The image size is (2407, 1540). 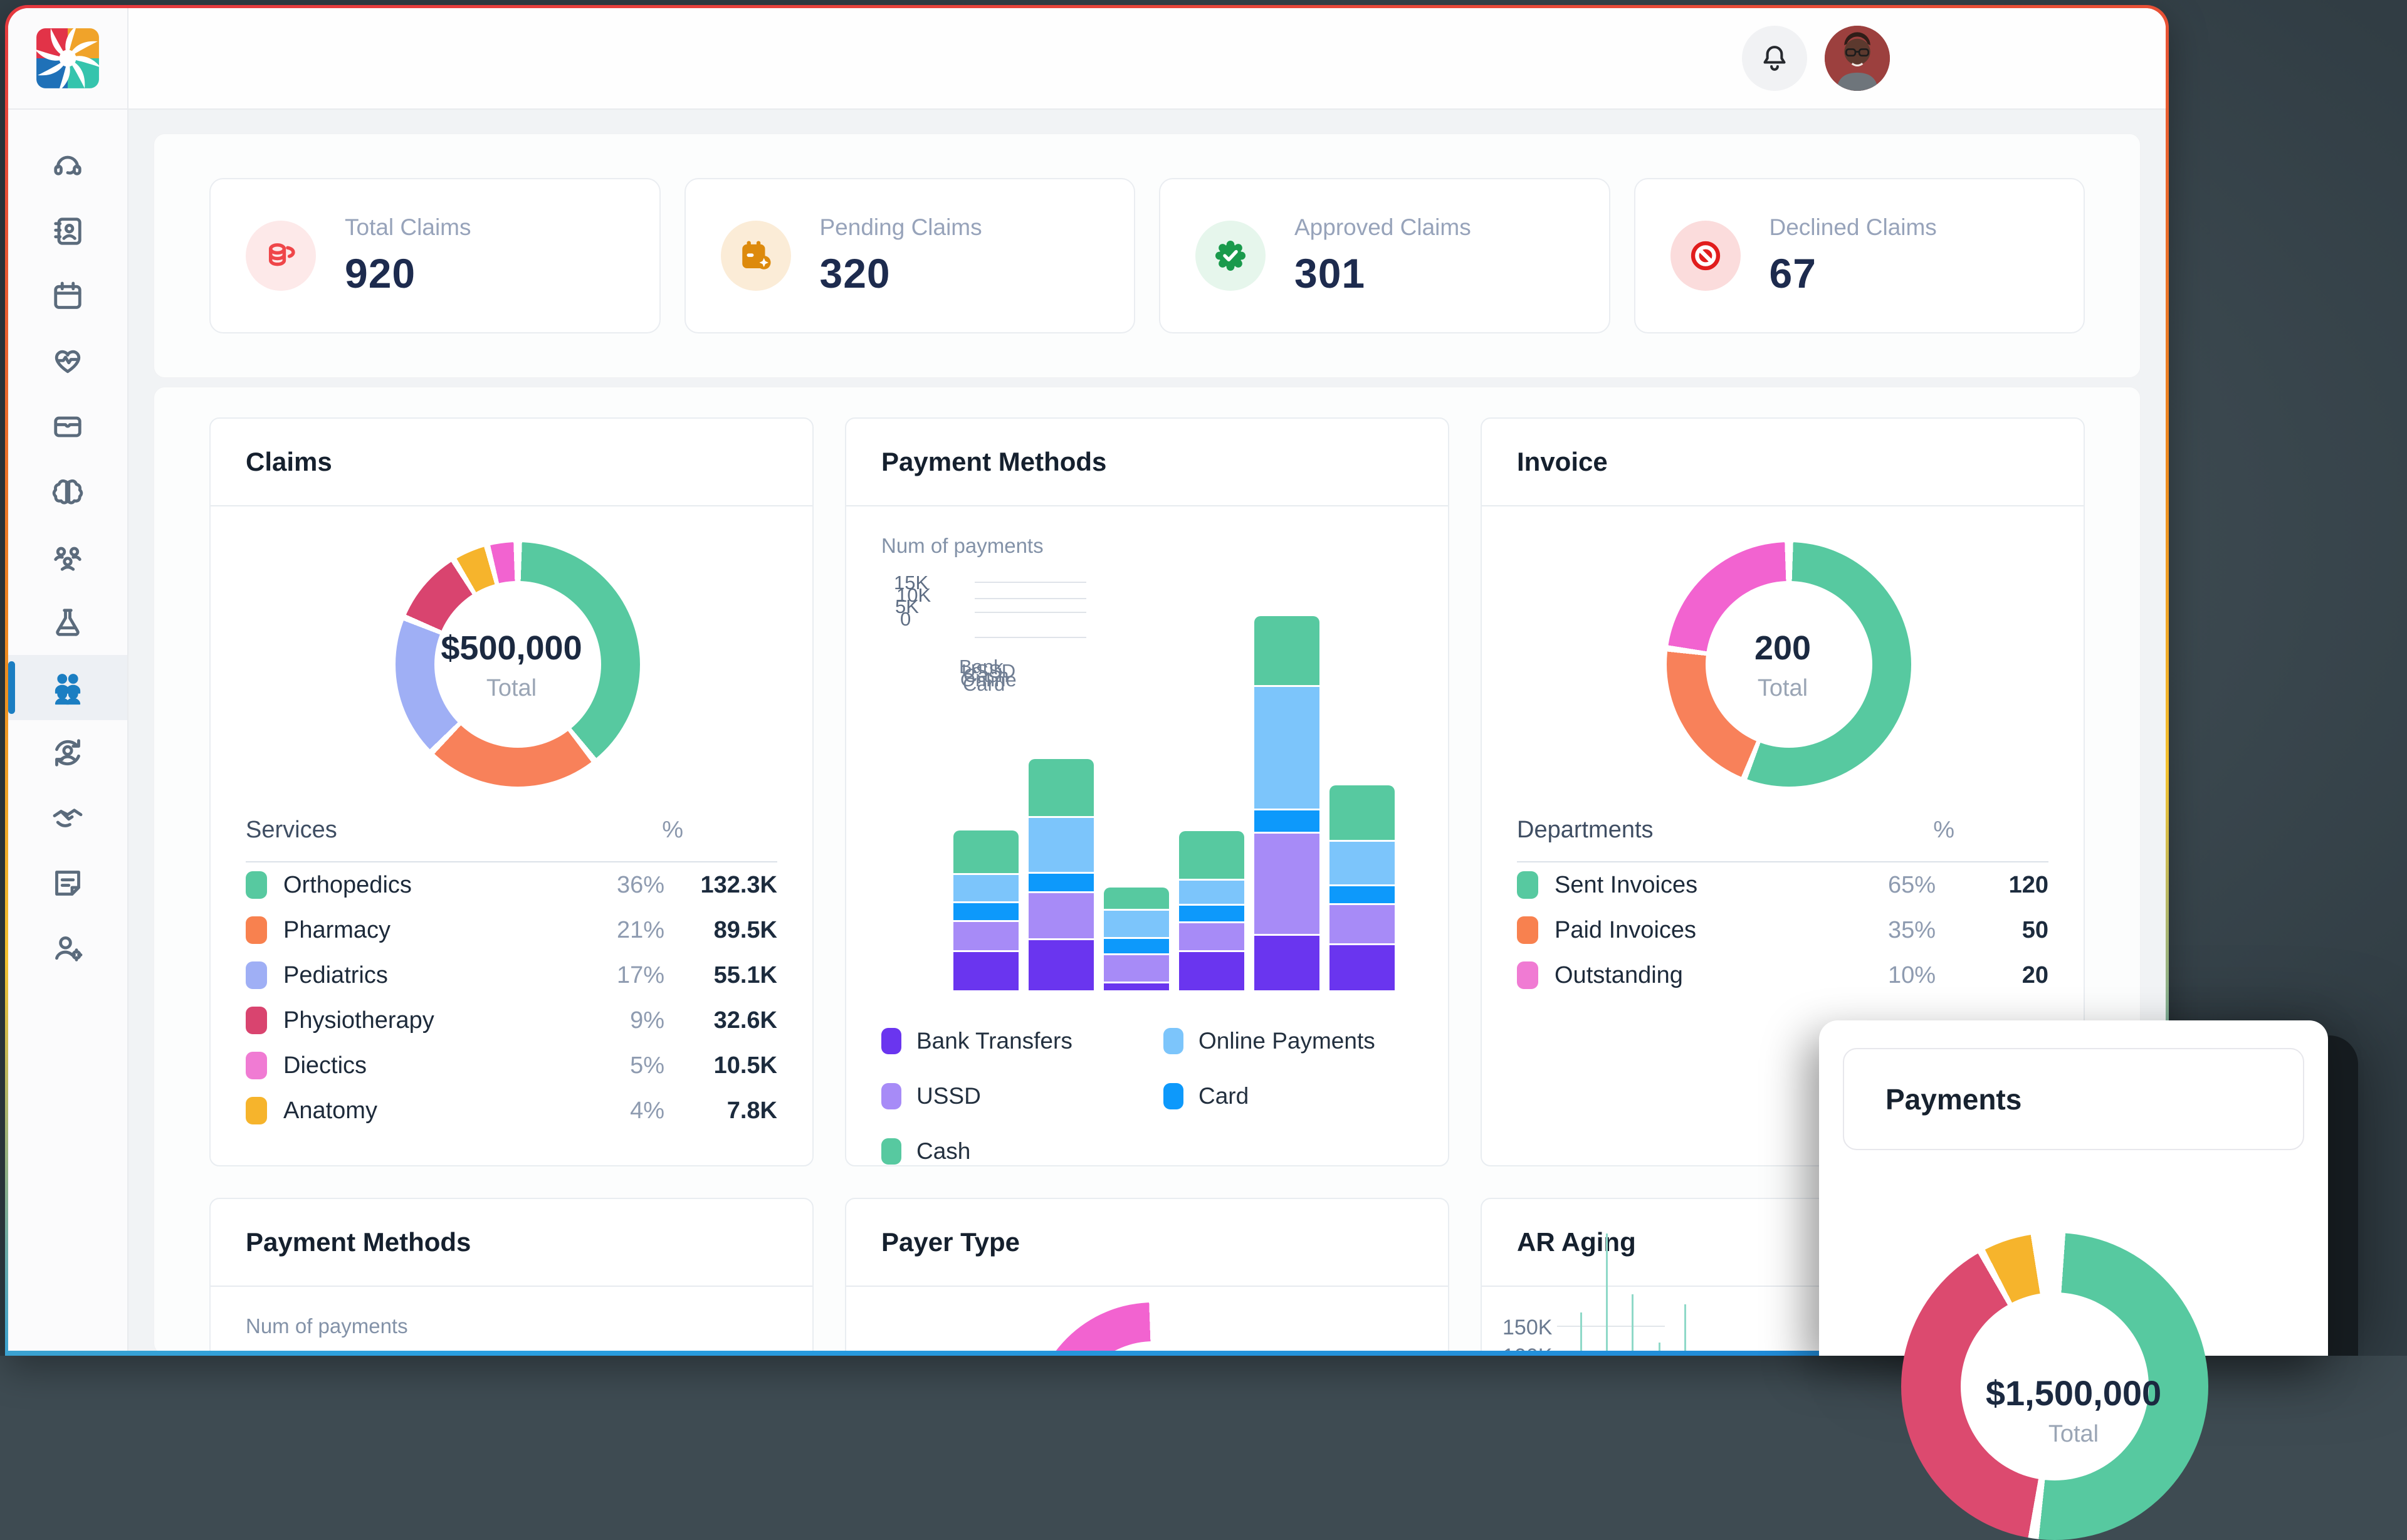 What do you see at coordinates (755, 256) in the screenshot?
I see `calendar-pending-icon` at bounding box center [755, 256].